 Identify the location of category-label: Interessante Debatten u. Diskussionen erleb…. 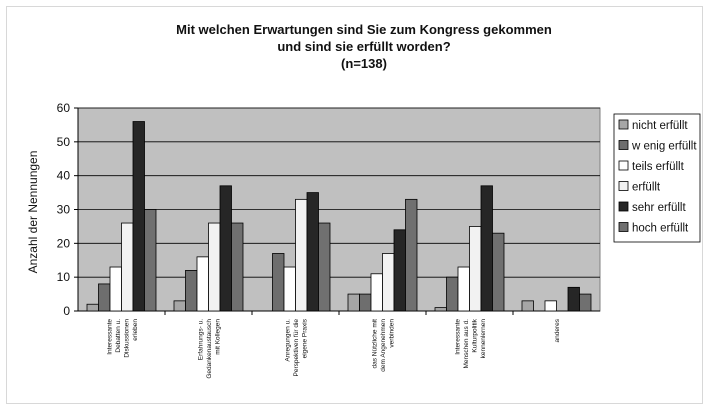
(122, 338).